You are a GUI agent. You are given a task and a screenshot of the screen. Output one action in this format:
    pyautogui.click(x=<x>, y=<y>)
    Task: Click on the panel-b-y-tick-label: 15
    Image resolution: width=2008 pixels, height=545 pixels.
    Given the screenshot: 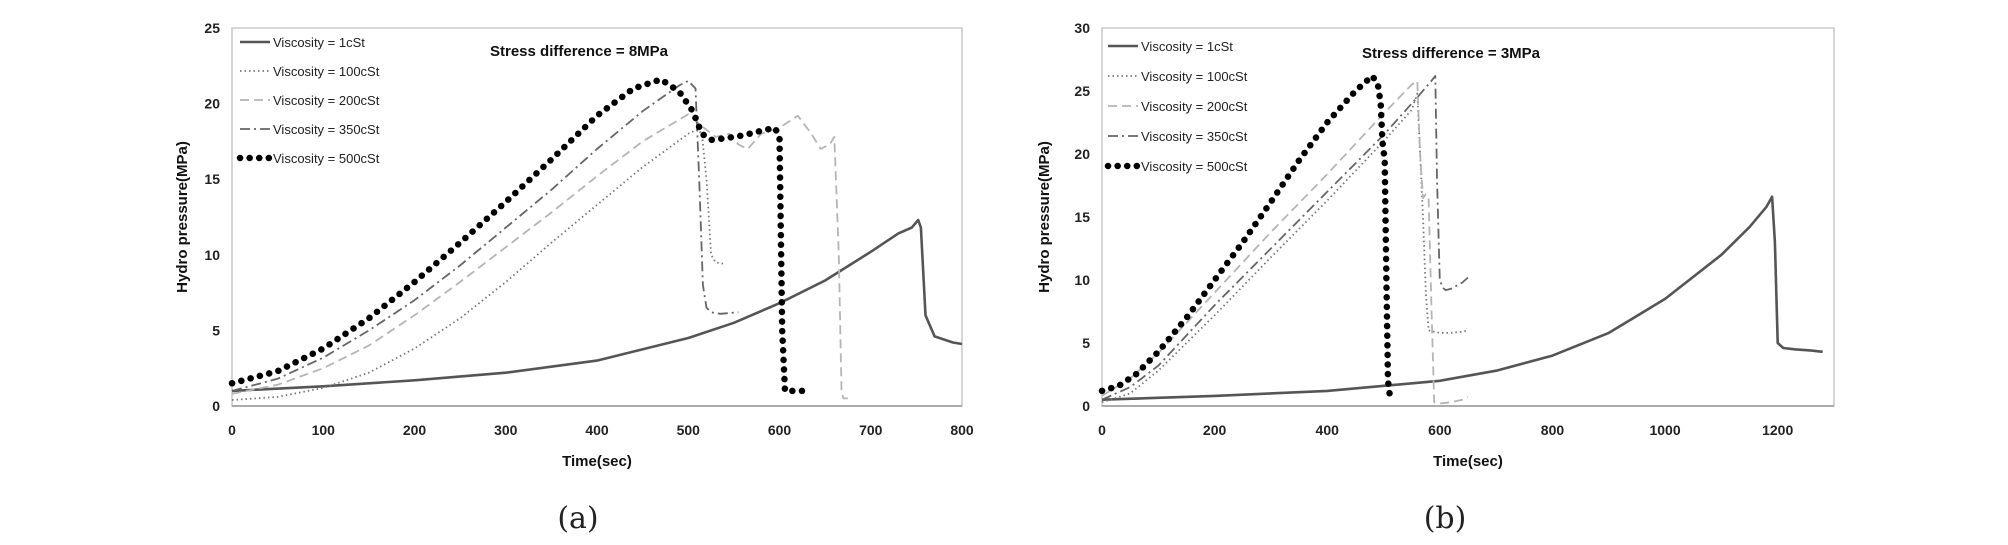 What is the action you would take?
    pyautogui.click(x=1082, y=217)
    